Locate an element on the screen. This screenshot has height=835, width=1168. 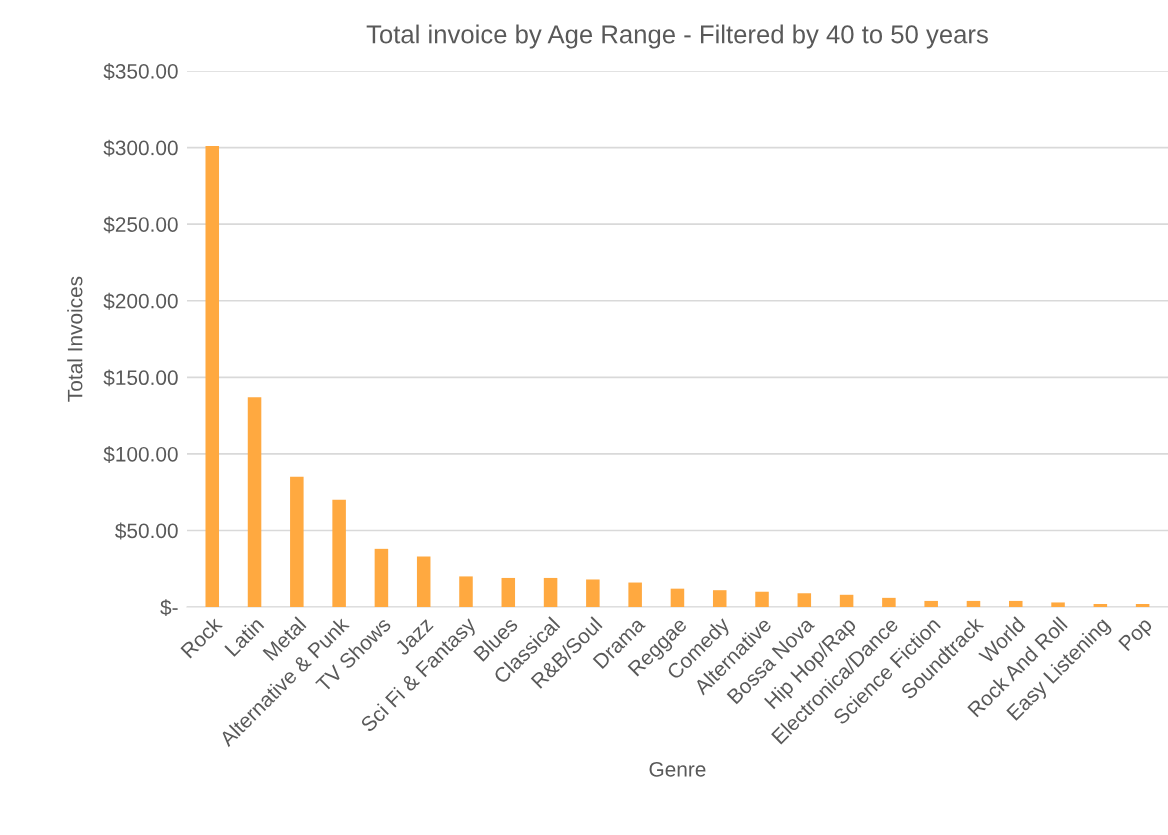
y-tick-label: $- is located at coordinates (169, 608).